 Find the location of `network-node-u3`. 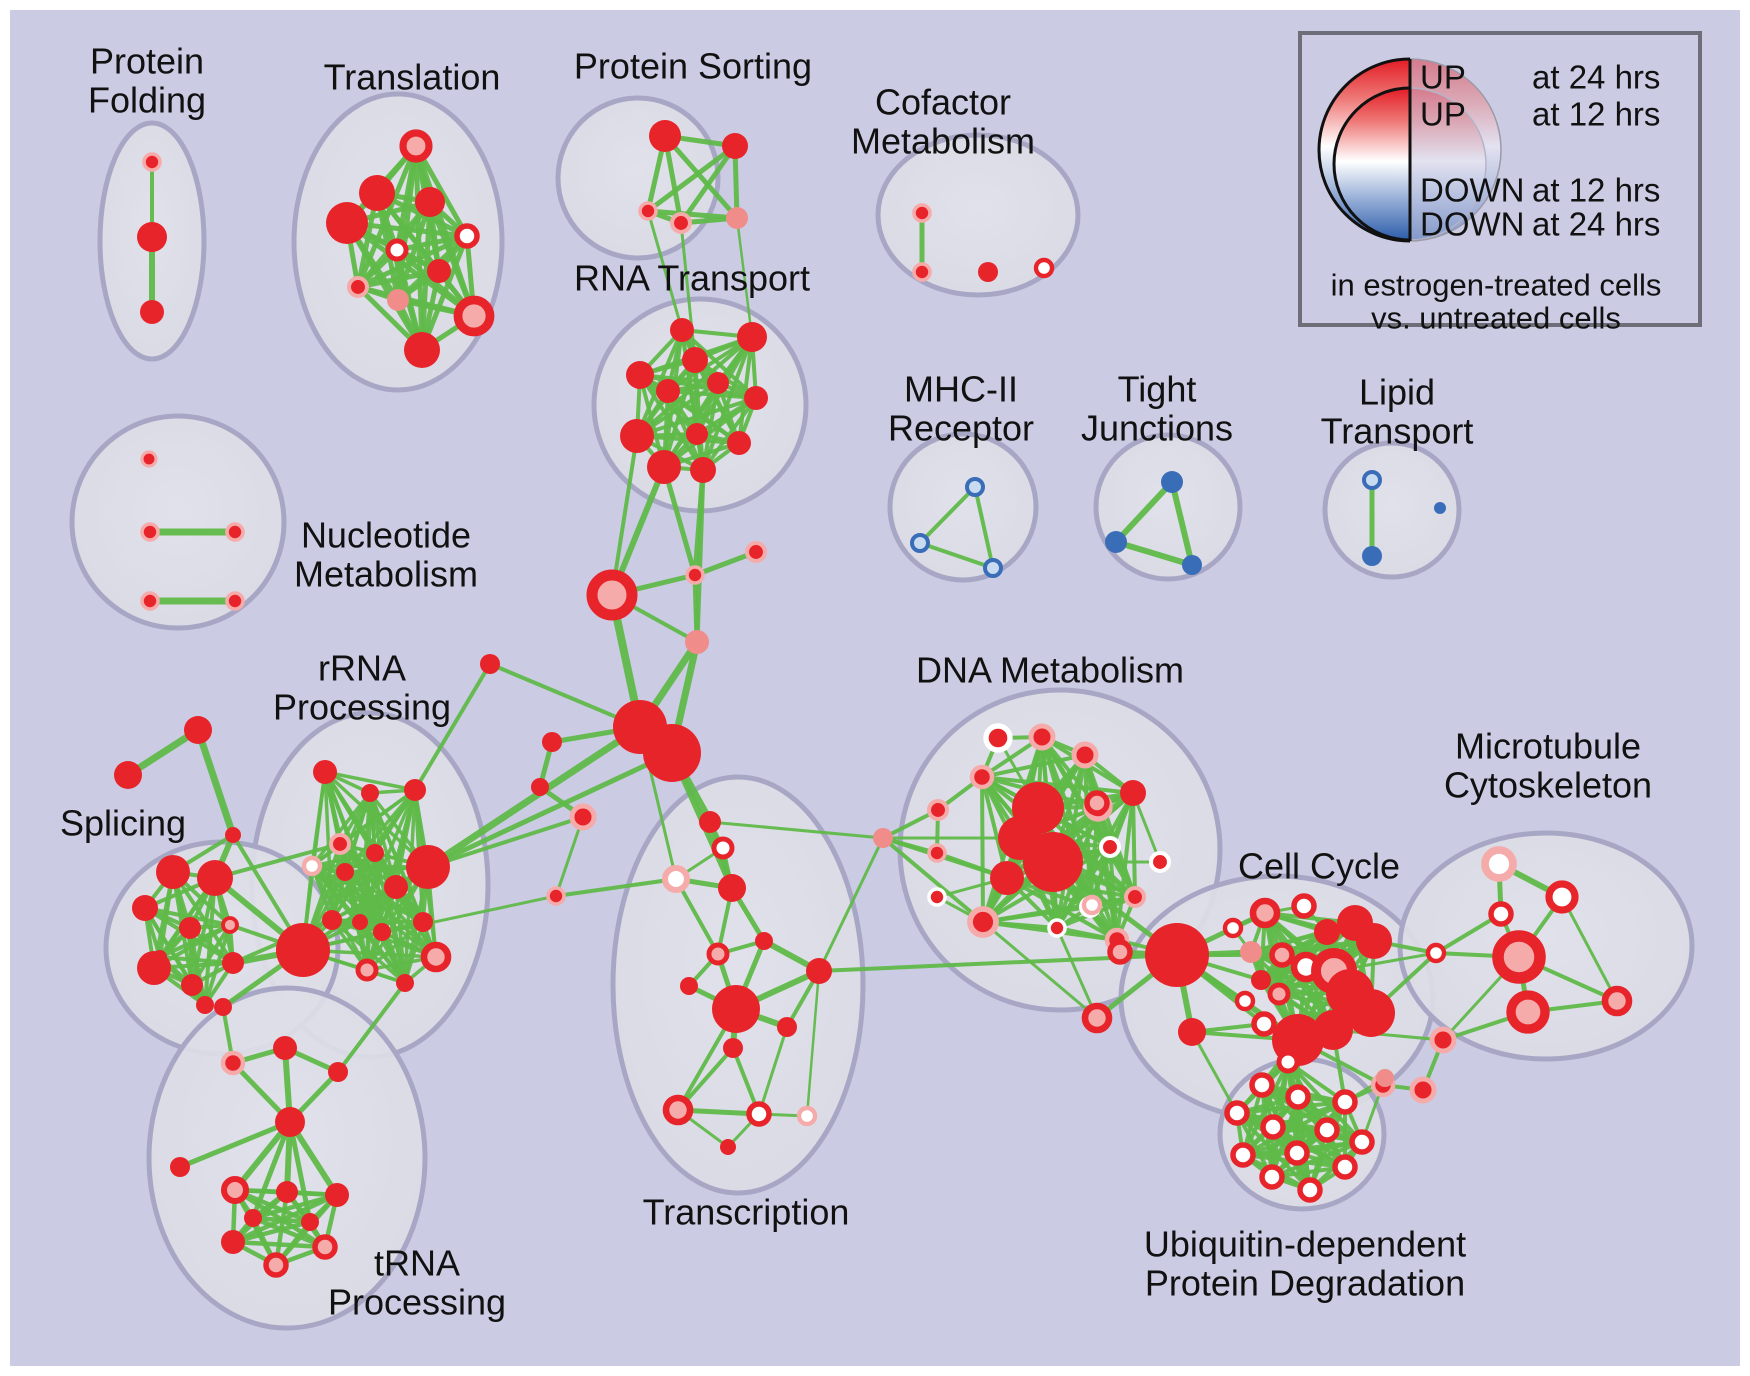

network-node-u3 is located at coordinates (1345, 1102).